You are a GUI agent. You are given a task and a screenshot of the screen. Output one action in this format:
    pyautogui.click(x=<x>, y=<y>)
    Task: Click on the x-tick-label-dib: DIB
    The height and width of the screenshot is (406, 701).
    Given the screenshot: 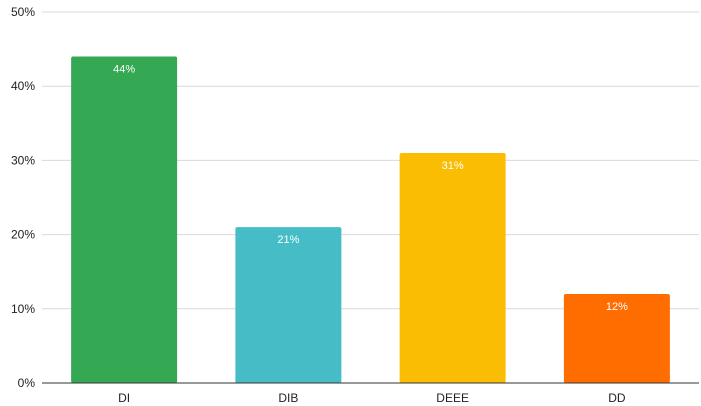 What is the action you would take?
    pyautogui.click(x=288, y=398)
    